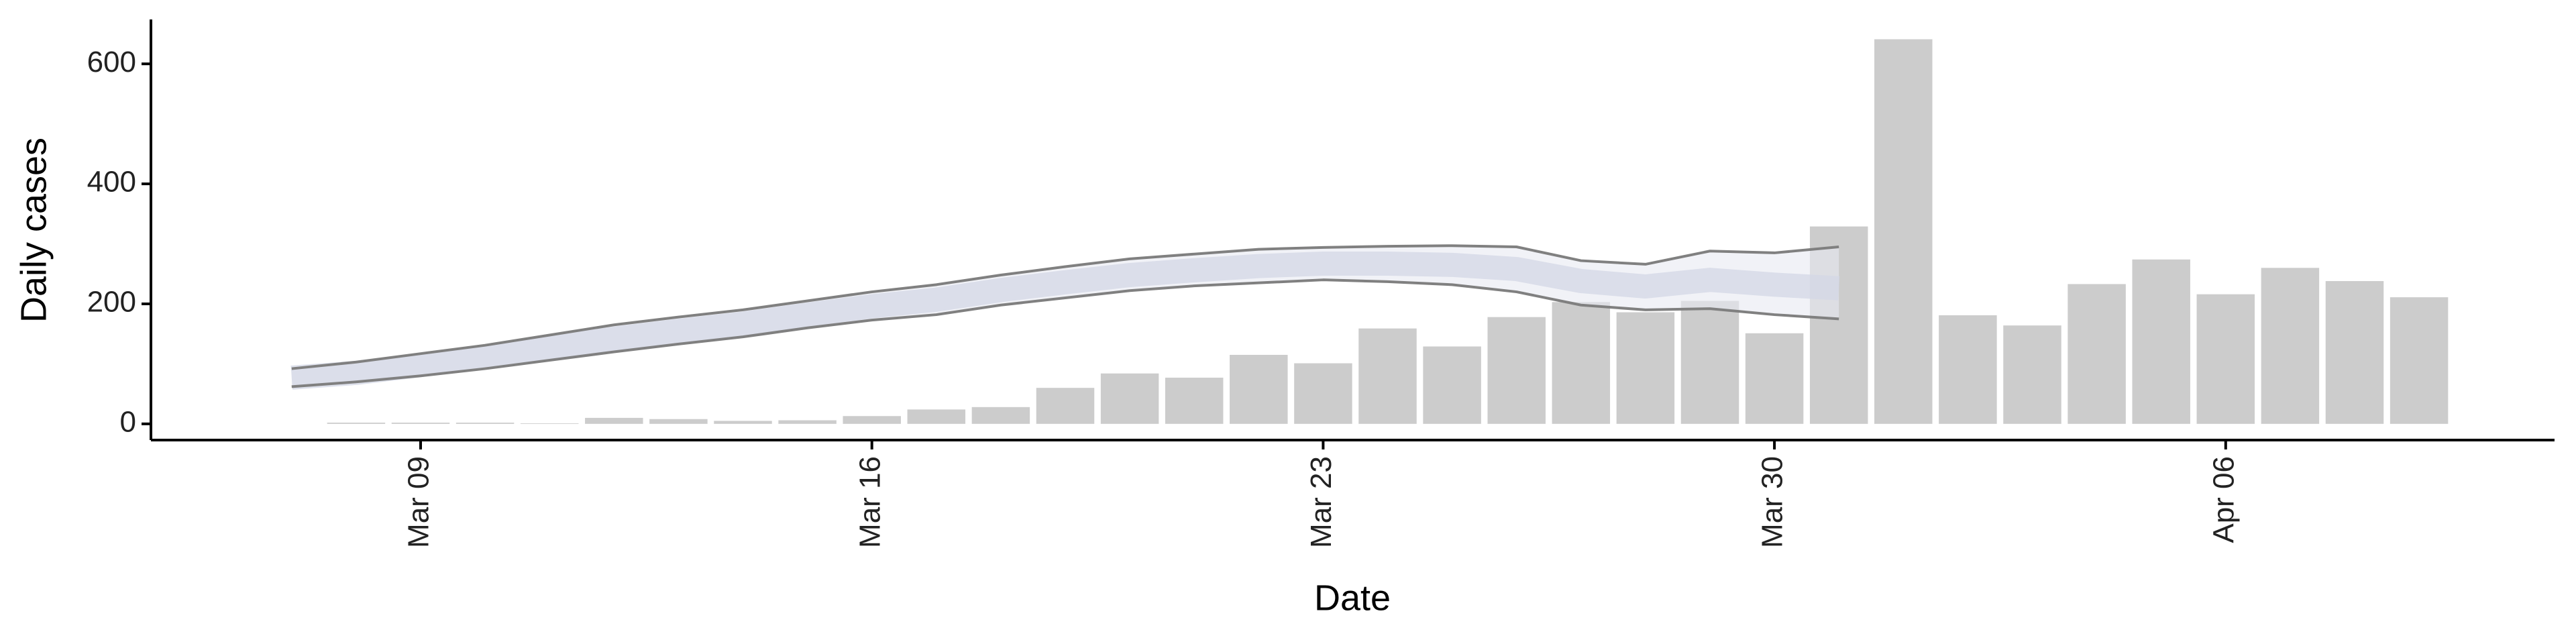 The height and width of the screenshot is (644, 2576). What do you see at coordinates (1772, 502) in the screenshot?
I see `x-tick-label: Mar 30` at bounding box center [1772, 502].